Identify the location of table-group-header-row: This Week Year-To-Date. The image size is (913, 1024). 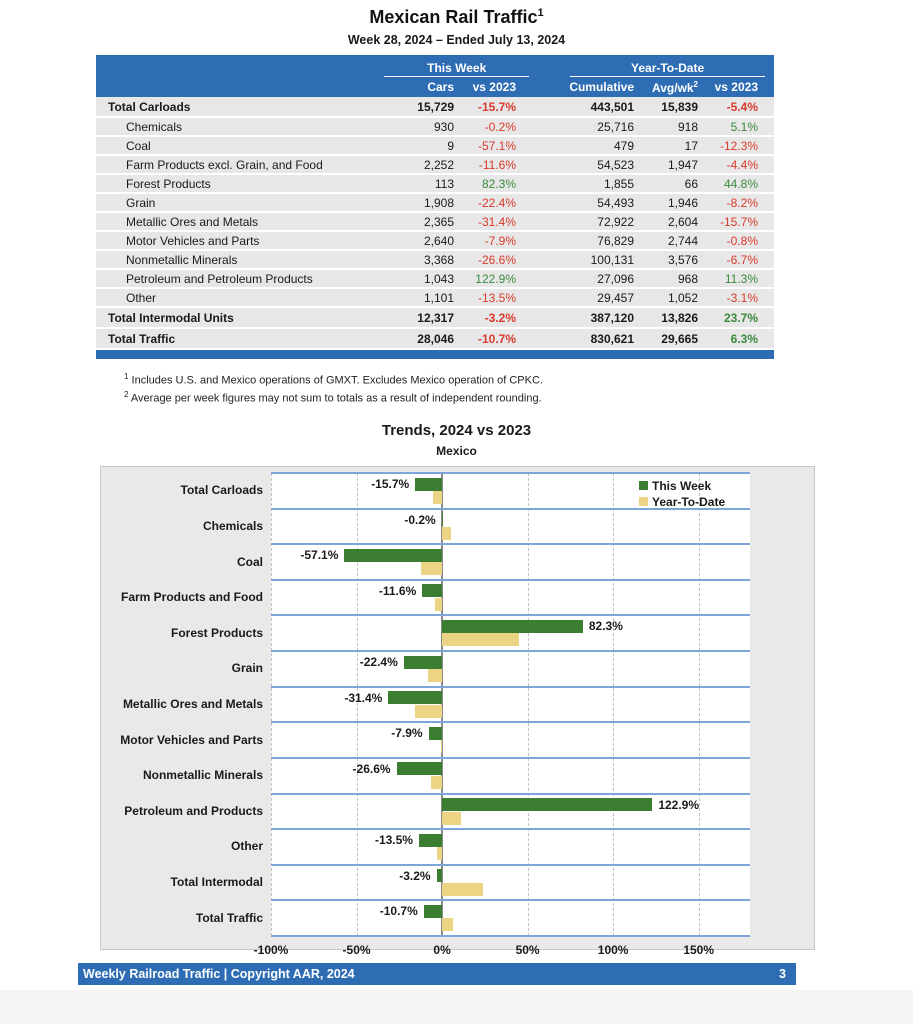
(435, 66).